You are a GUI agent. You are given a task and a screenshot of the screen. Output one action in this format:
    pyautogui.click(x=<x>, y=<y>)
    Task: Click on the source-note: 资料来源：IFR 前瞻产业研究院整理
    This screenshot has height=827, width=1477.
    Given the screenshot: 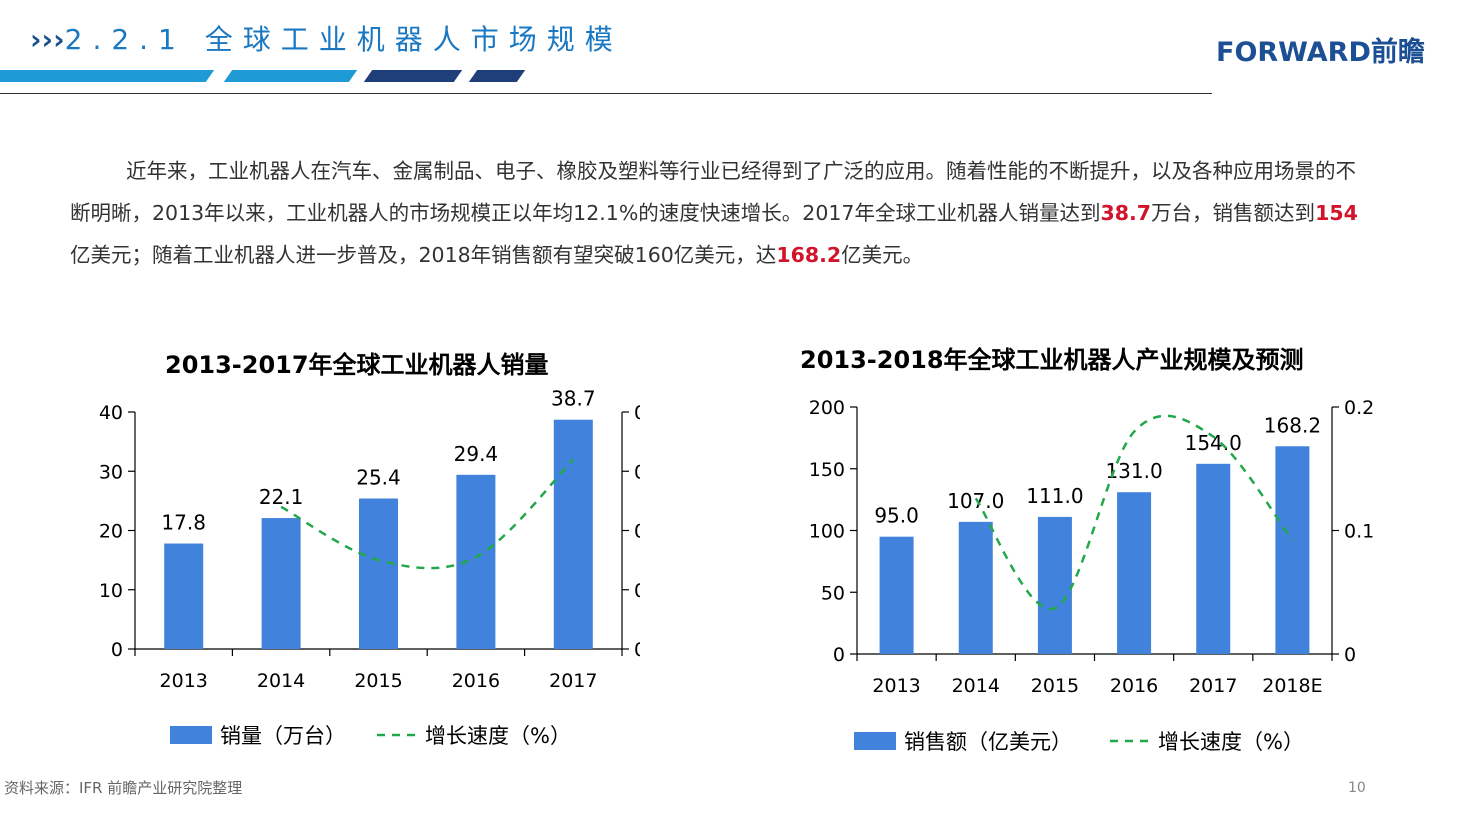 What is the action you would take?
    pyautogui.click(x=123, y=788)
    